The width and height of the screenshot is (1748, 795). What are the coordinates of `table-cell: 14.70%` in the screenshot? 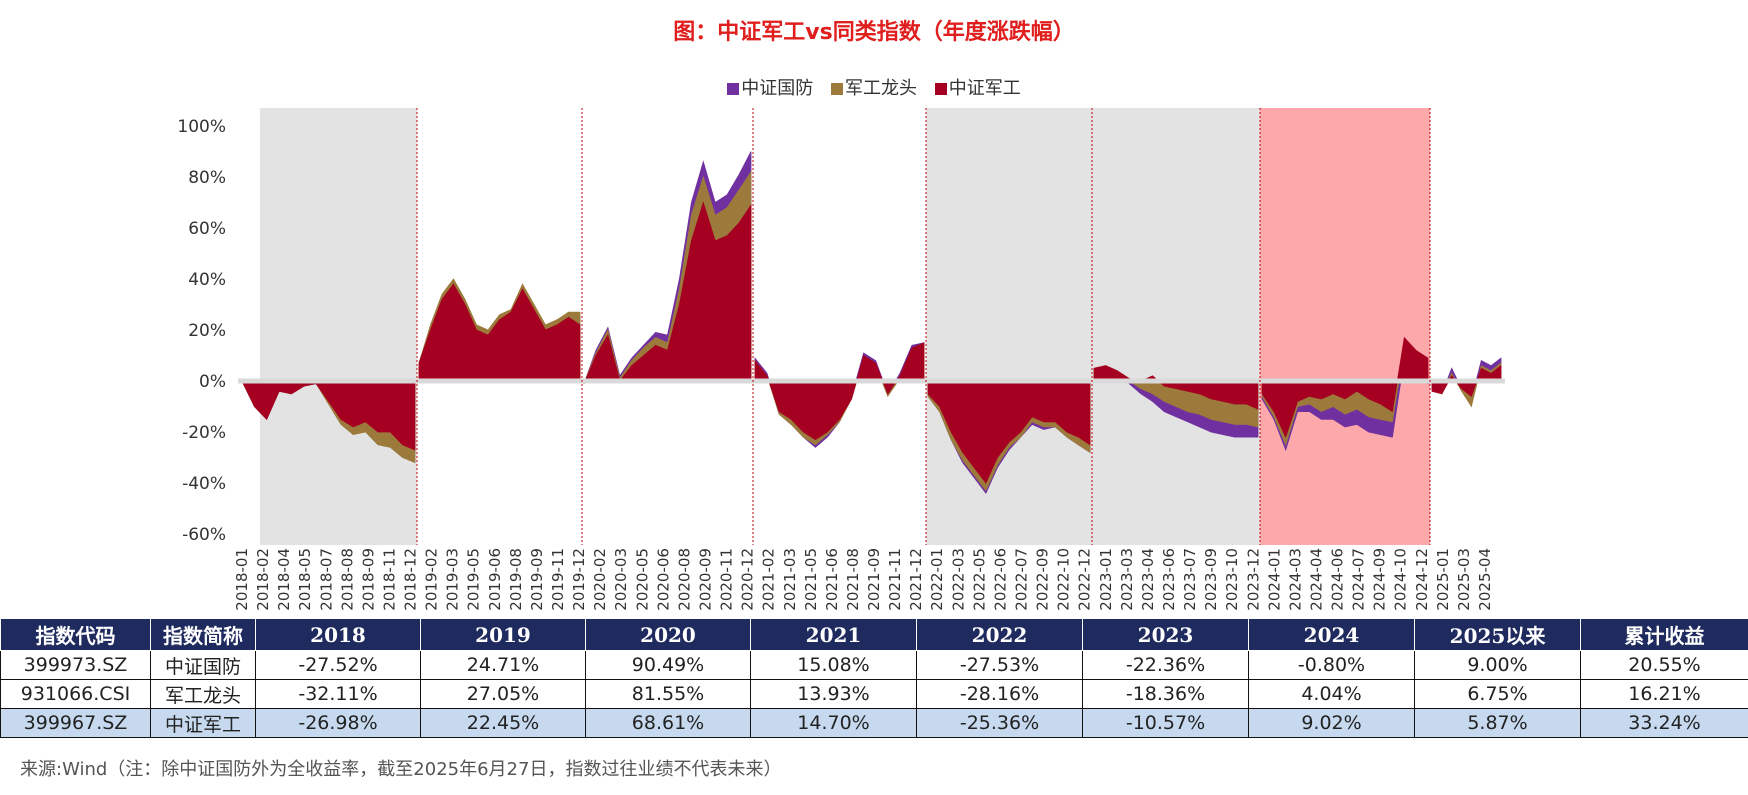 It's located at (833, 723).